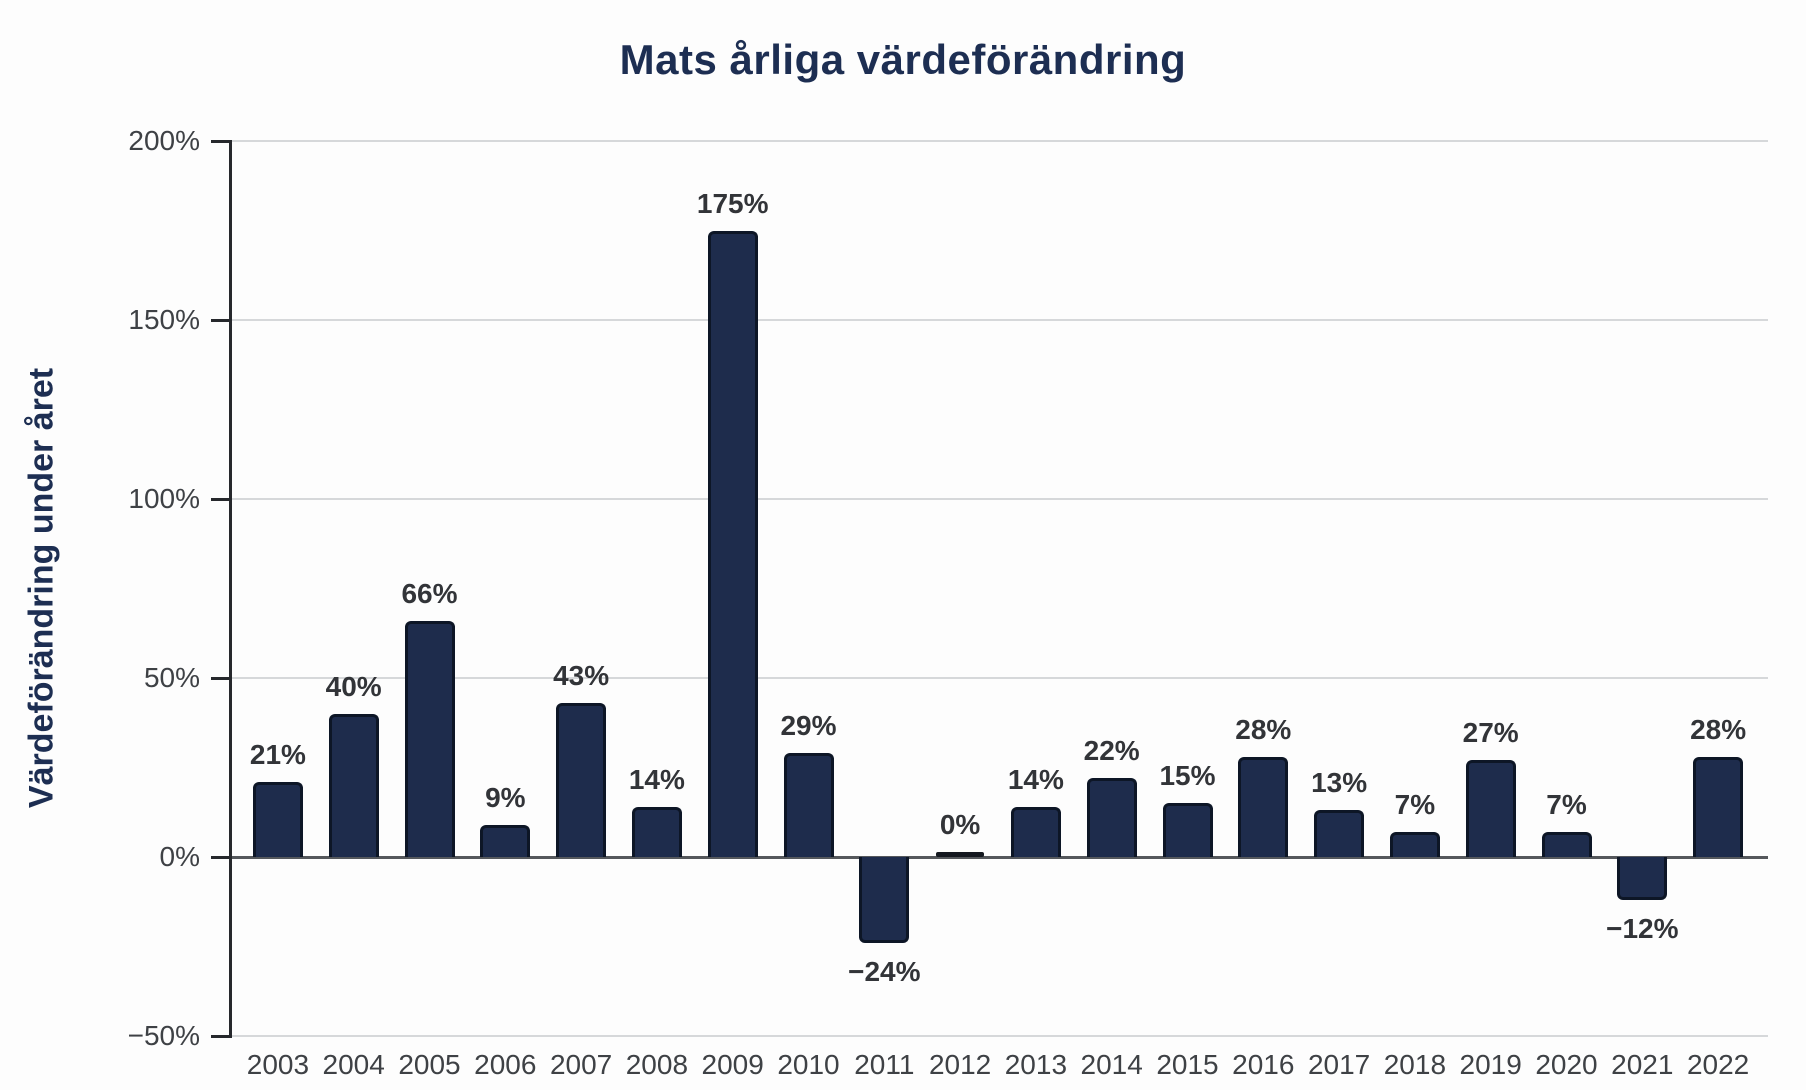 Image resolution: width=1806 pixels, height=1090 pixels. What do you see at coordinates (1000, 499) in the screenshot?
I see `gridline-100%` at bounding box center [1000, 499].